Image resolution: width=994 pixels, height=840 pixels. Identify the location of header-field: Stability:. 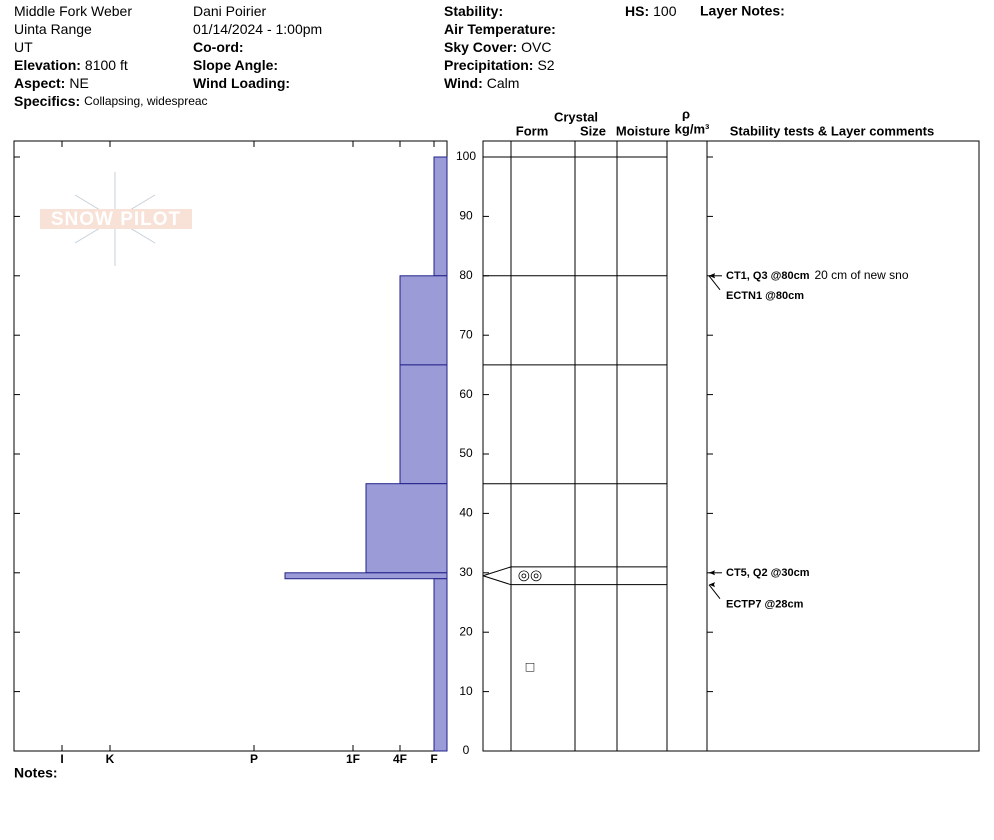
(473, 11).